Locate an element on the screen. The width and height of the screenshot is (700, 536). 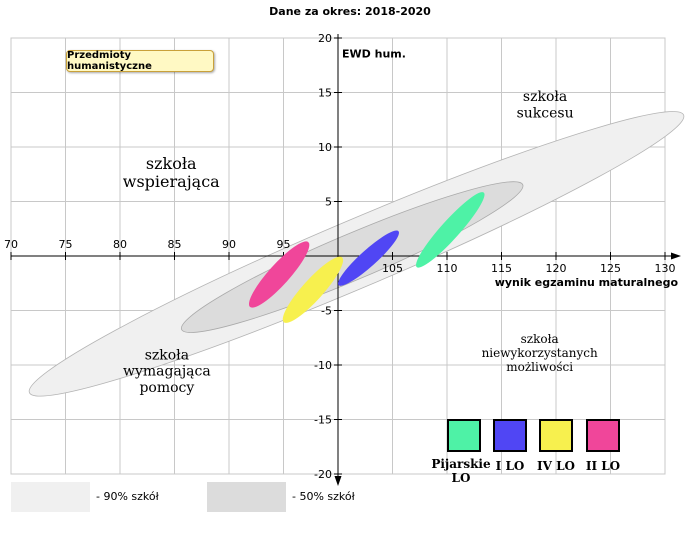
school-ellipses is located at coordinates (366, 257).